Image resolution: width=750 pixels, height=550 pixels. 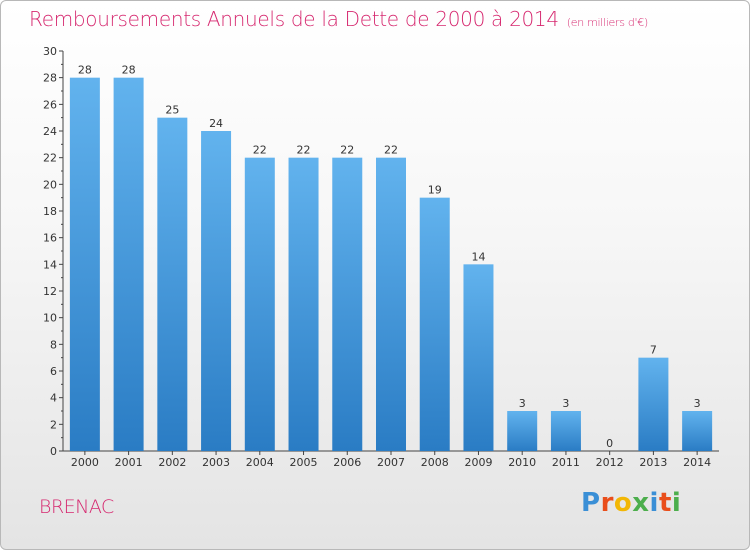 What do you see at coordinates (216, 291) in the screenshot?
I see `bar-2003` at bounding box center [216, 291].